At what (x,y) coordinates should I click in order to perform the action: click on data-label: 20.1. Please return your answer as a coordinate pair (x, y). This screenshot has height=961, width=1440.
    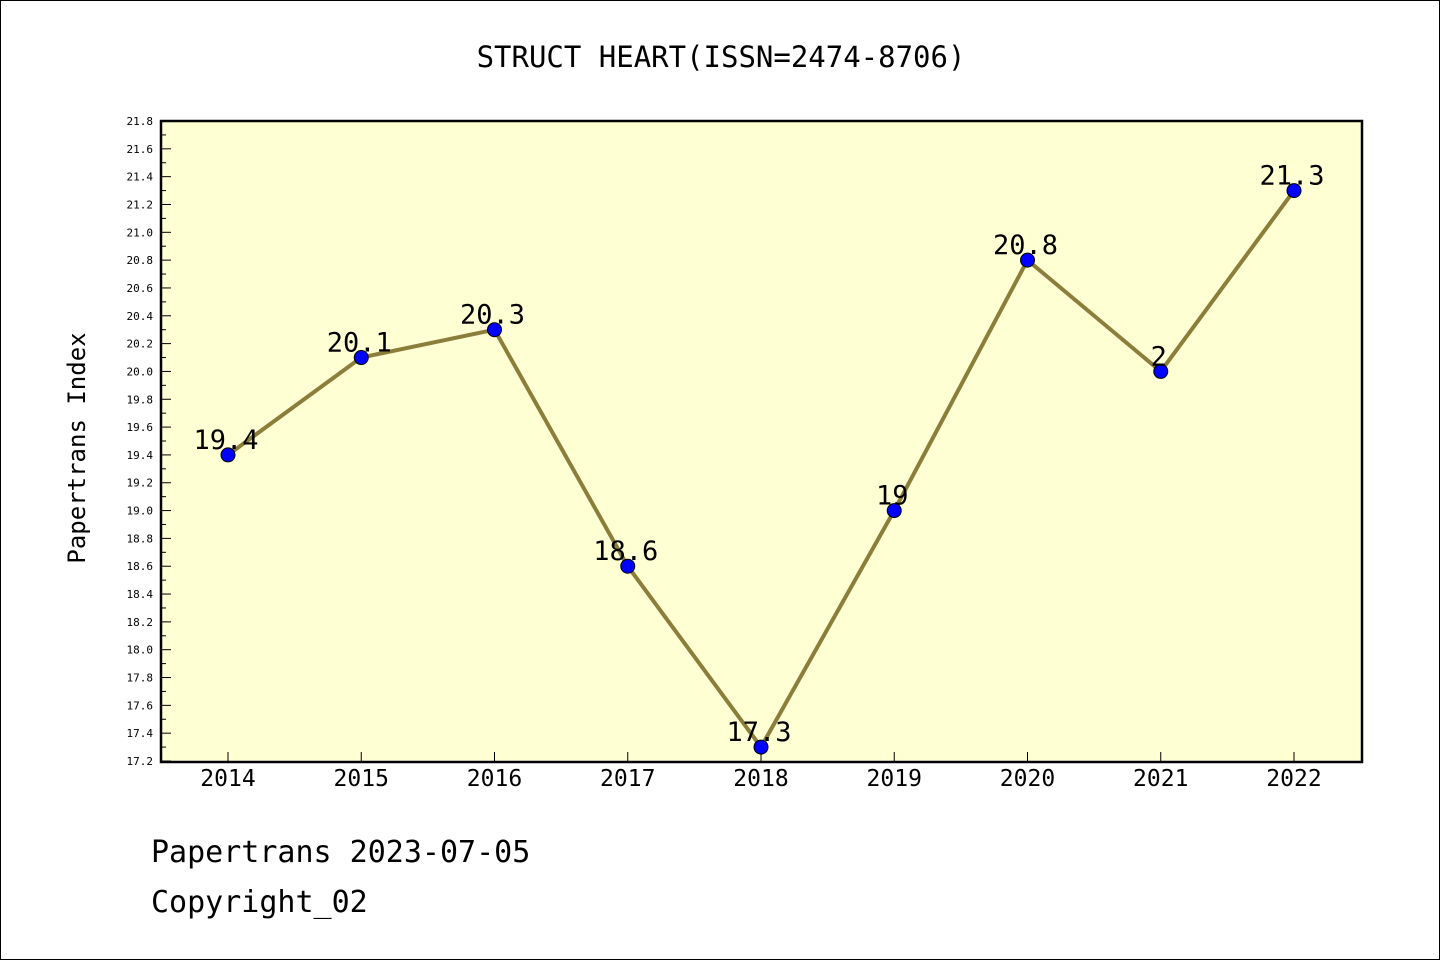
    Looking at the image, I should click on (359, 343).